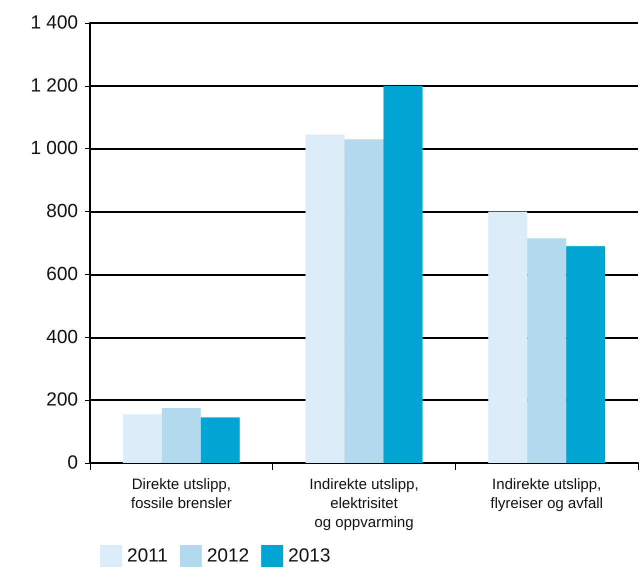  I want to click on y-tick-label: 400, so click(62, 337).